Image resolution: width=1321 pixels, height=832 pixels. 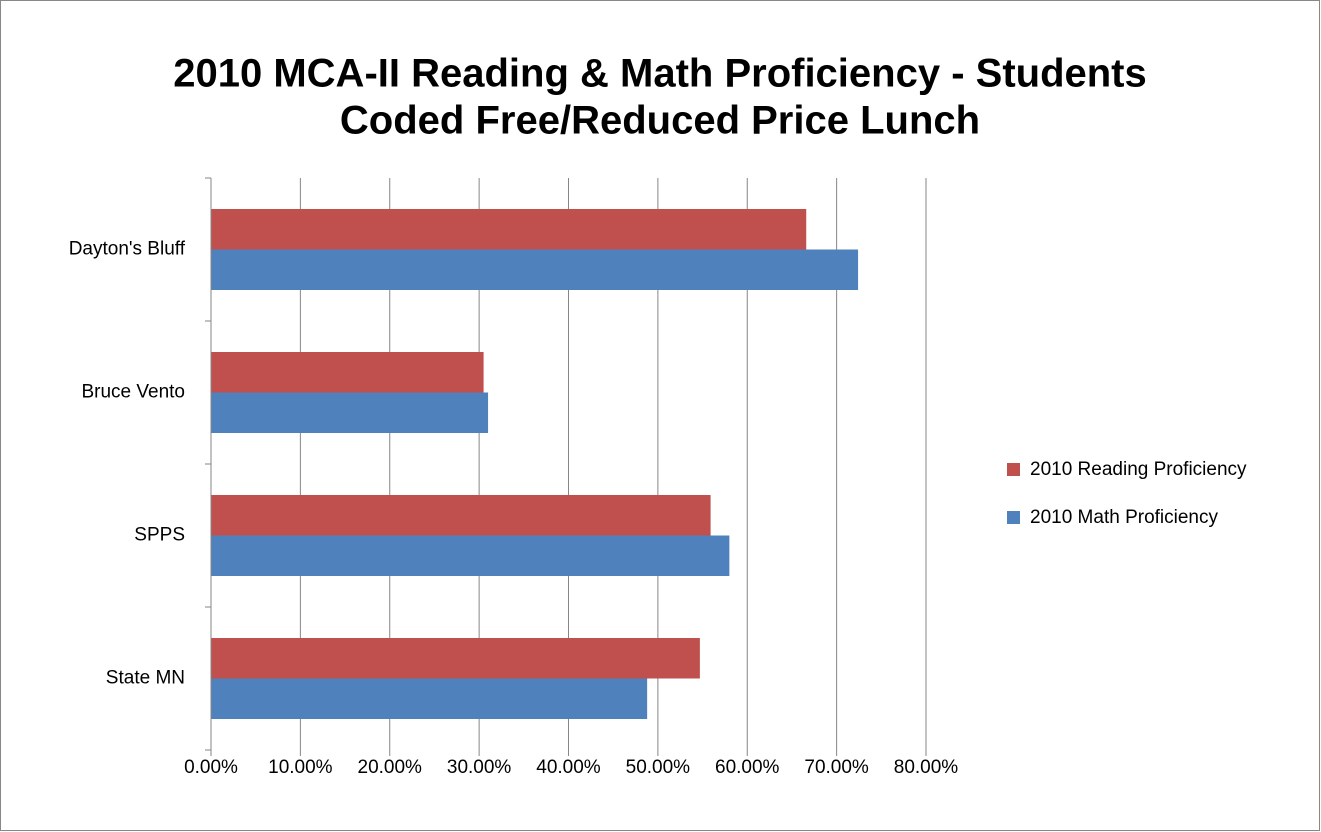 I want to click on legend-label: 2010 Reading Proficiency, so click(x=1138, y=469).